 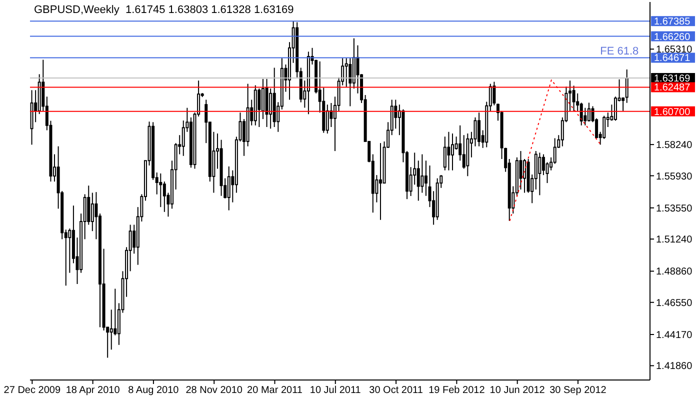 I want to click on y-tick-label: 1.48860, so click(x=674, y=272).